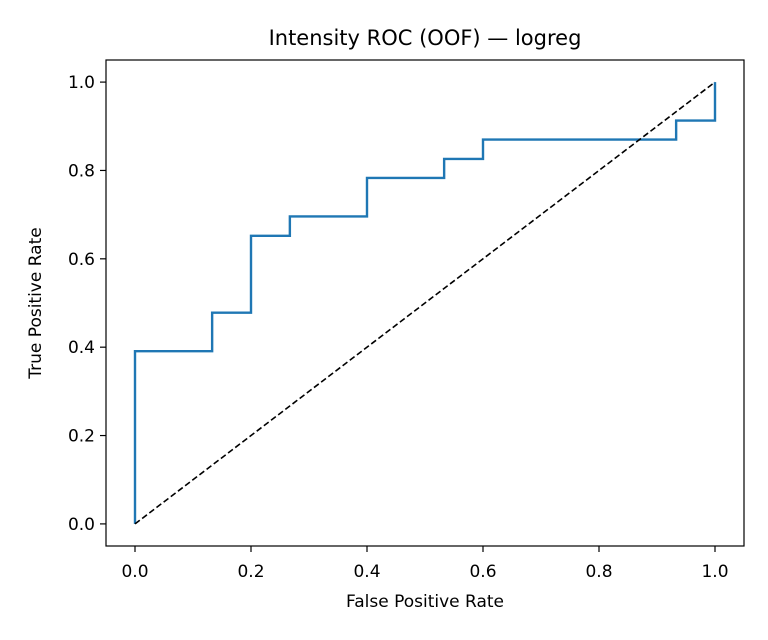 This screenshot has height=640, width=768. What do you see at coordinates (81, 437) in the screenshot?
I see `y-tick-label: 0.2` at bounding box center [81, 437].